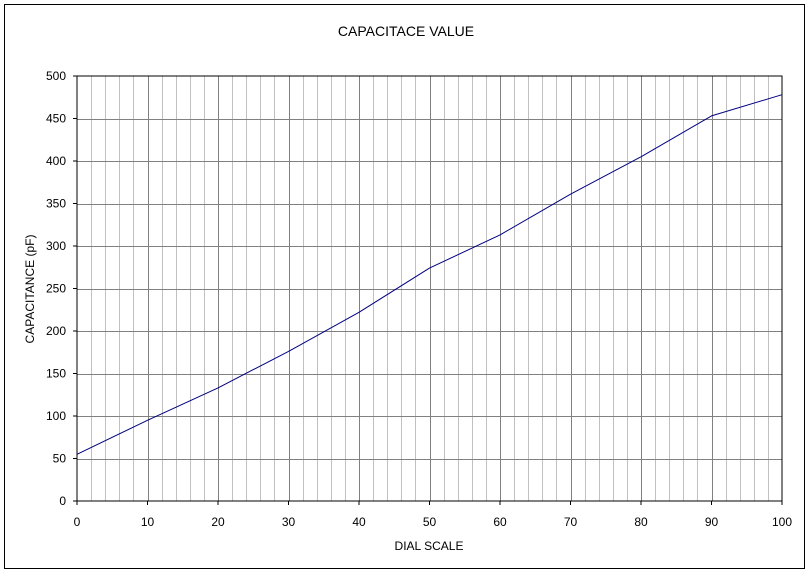 This screenshot has width=811, height=575. Describe the element at coordinates (77, 522) in the screenshot. I see `x-tick-label: 0` at that location.